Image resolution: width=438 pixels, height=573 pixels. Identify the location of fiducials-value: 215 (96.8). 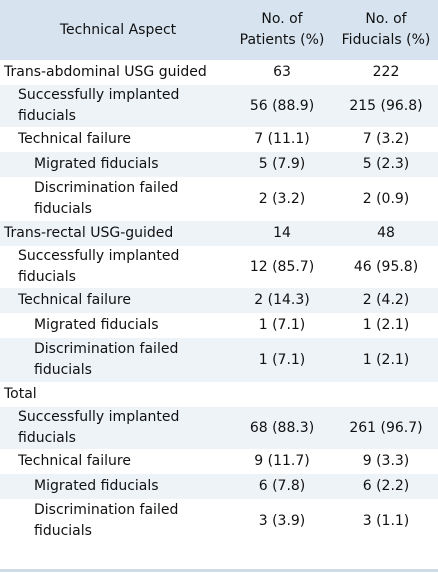
(386, 106).